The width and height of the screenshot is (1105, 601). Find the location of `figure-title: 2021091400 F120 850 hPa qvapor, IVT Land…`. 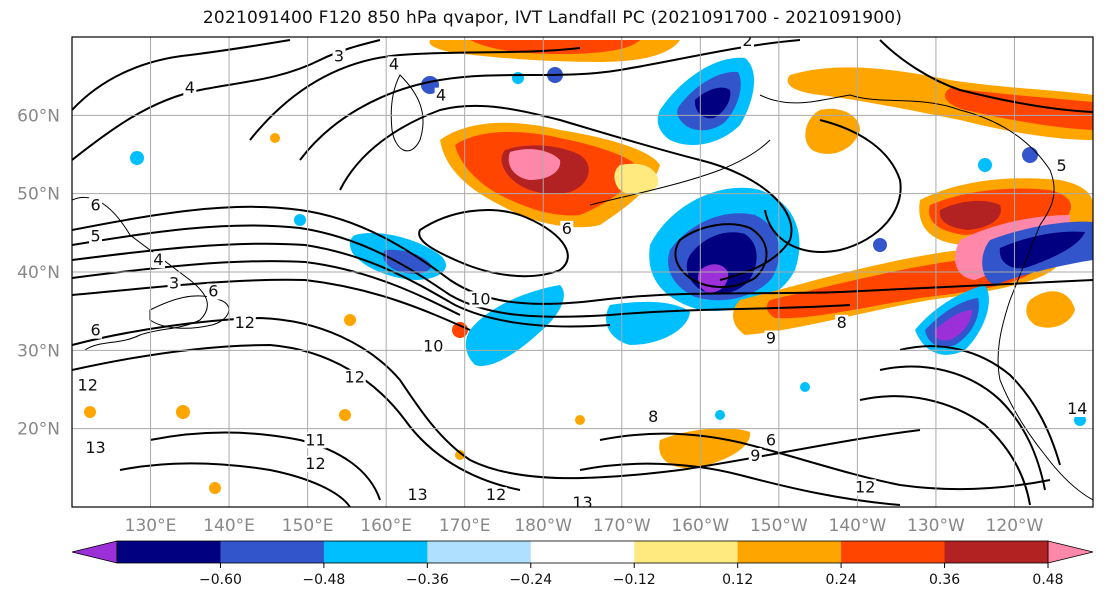

figure-title: 2021091400 F120 850 hPa qvapor, IVT Land… is located at coordinates (552, 18).